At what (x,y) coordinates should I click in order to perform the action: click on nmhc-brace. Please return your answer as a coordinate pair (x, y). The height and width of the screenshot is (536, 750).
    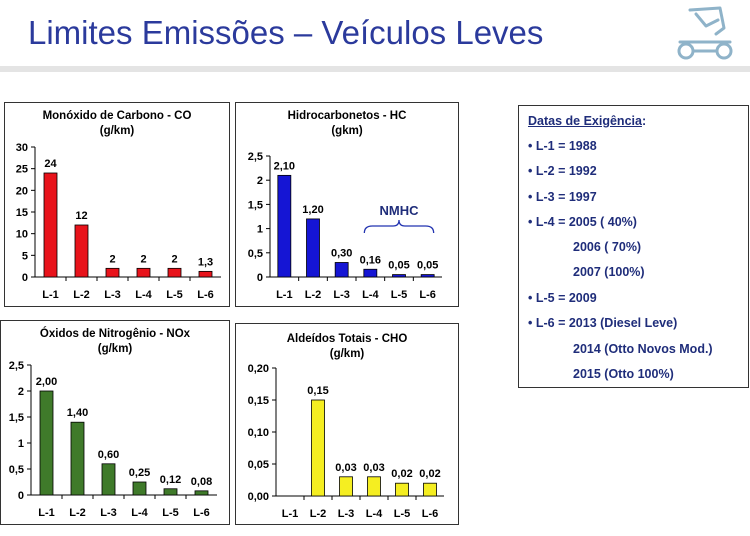
    Looking at the image, I should click on (399, 226).